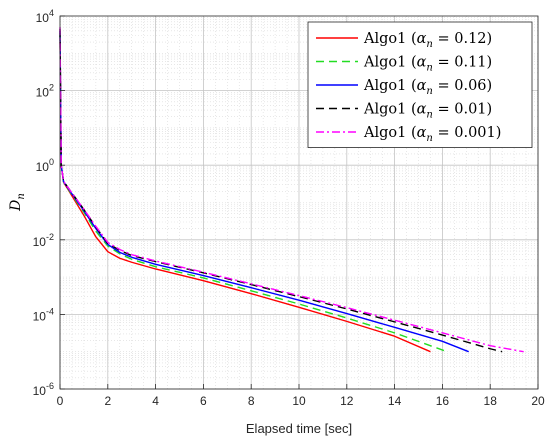 The width and height of the screenshot is (550, 440). What do you see at coordinates (467, 133) in the screenshot?
I see `legend-label-part: = 0.001)` at bounding box center [467, 133].